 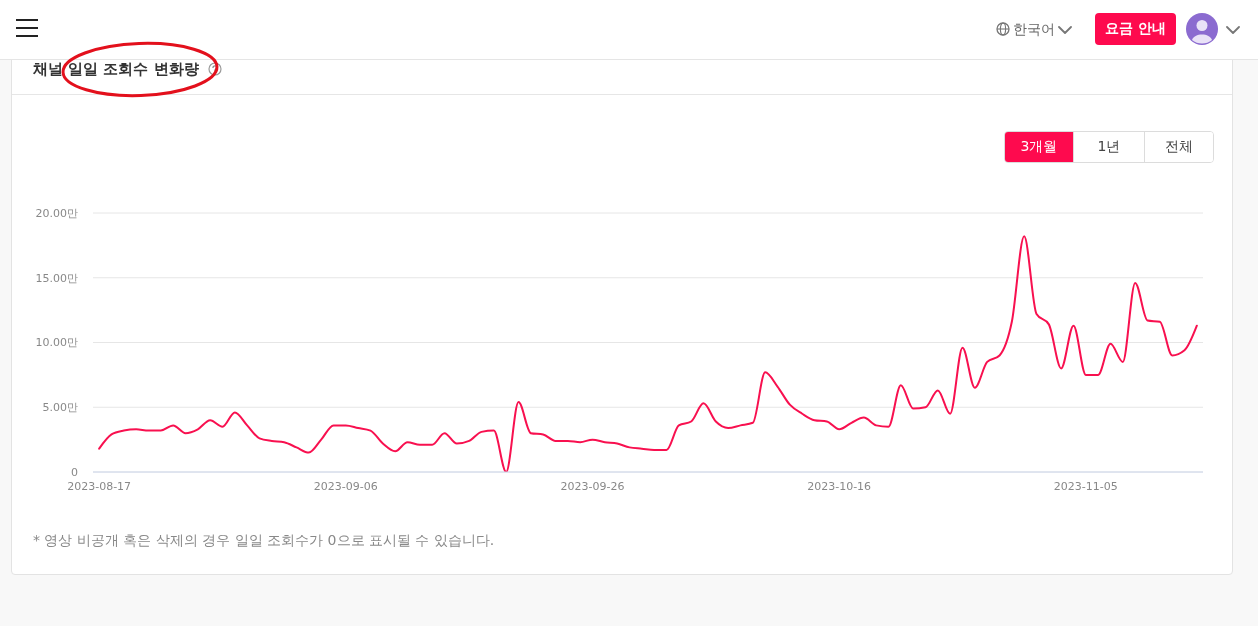 What do you see at coordinates (1034, 29) in the screenshot?
I see `text: 한국어` at bounding box center [1034, 29].